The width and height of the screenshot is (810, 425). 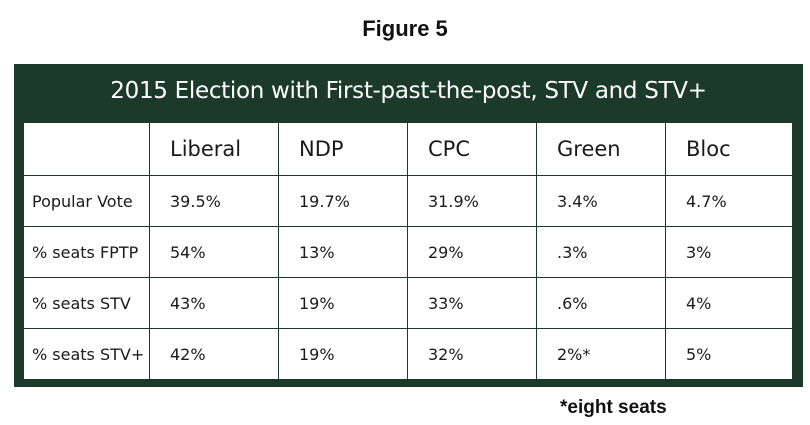 What do you see at coordinates (214, 354) in the screenshot?
I see `table-cell: 42%` at bounding box center [214, 354].